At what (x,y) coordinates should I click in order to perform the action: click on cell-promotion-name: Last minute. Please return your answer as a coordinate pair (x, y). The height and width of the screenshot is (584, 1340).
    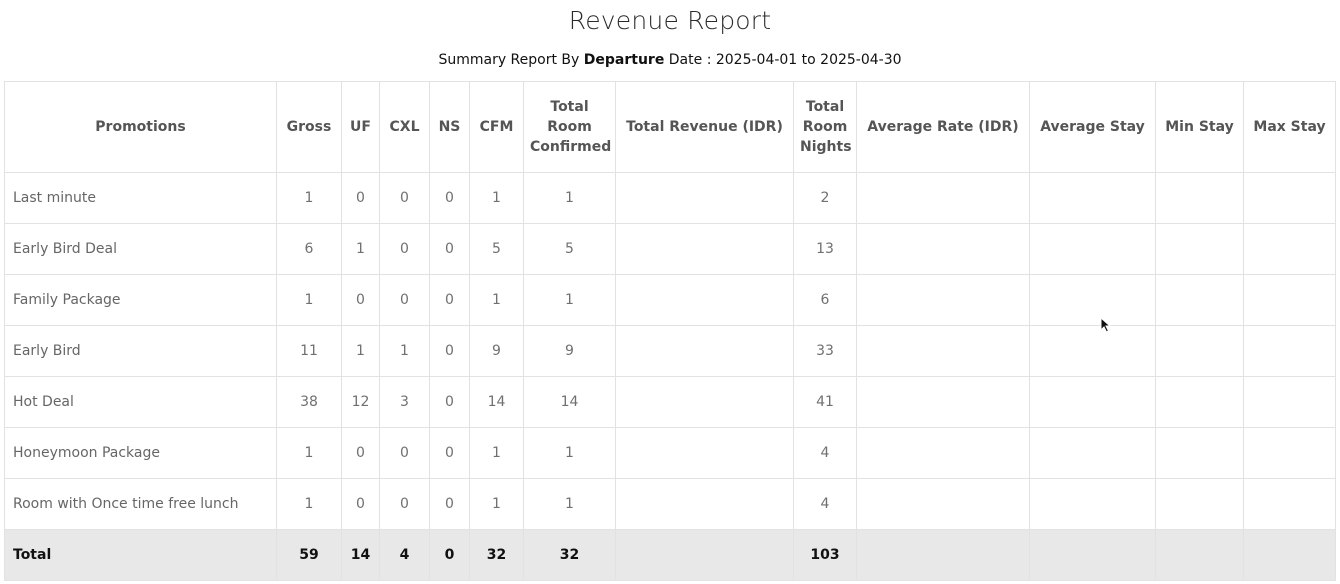
    Looking at the image, I should click on (140, 198).